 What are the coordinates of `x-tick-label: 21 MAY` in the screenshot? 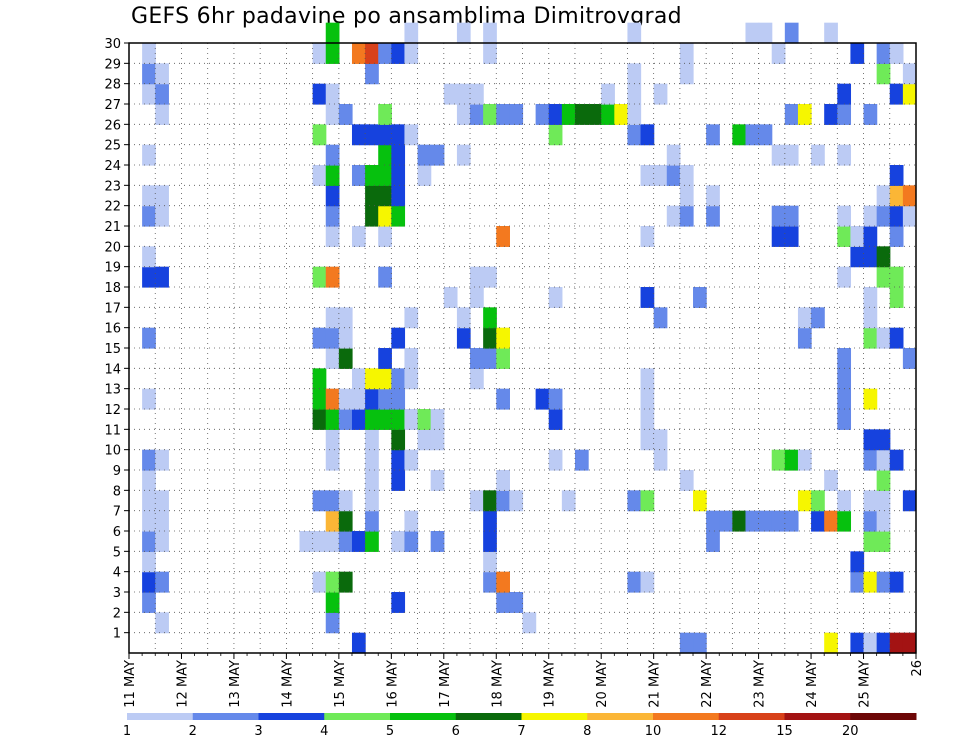 It's located at (655, 684).